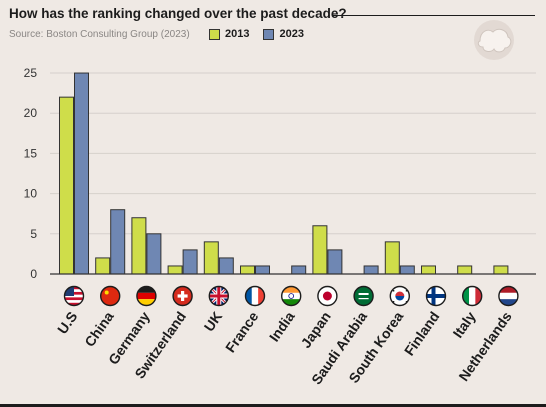 This screenshot has height=407, width=546. Describe the element at coordinates (175, 270) in the screenshot. I see `bar-2013-switzerland` at that location.